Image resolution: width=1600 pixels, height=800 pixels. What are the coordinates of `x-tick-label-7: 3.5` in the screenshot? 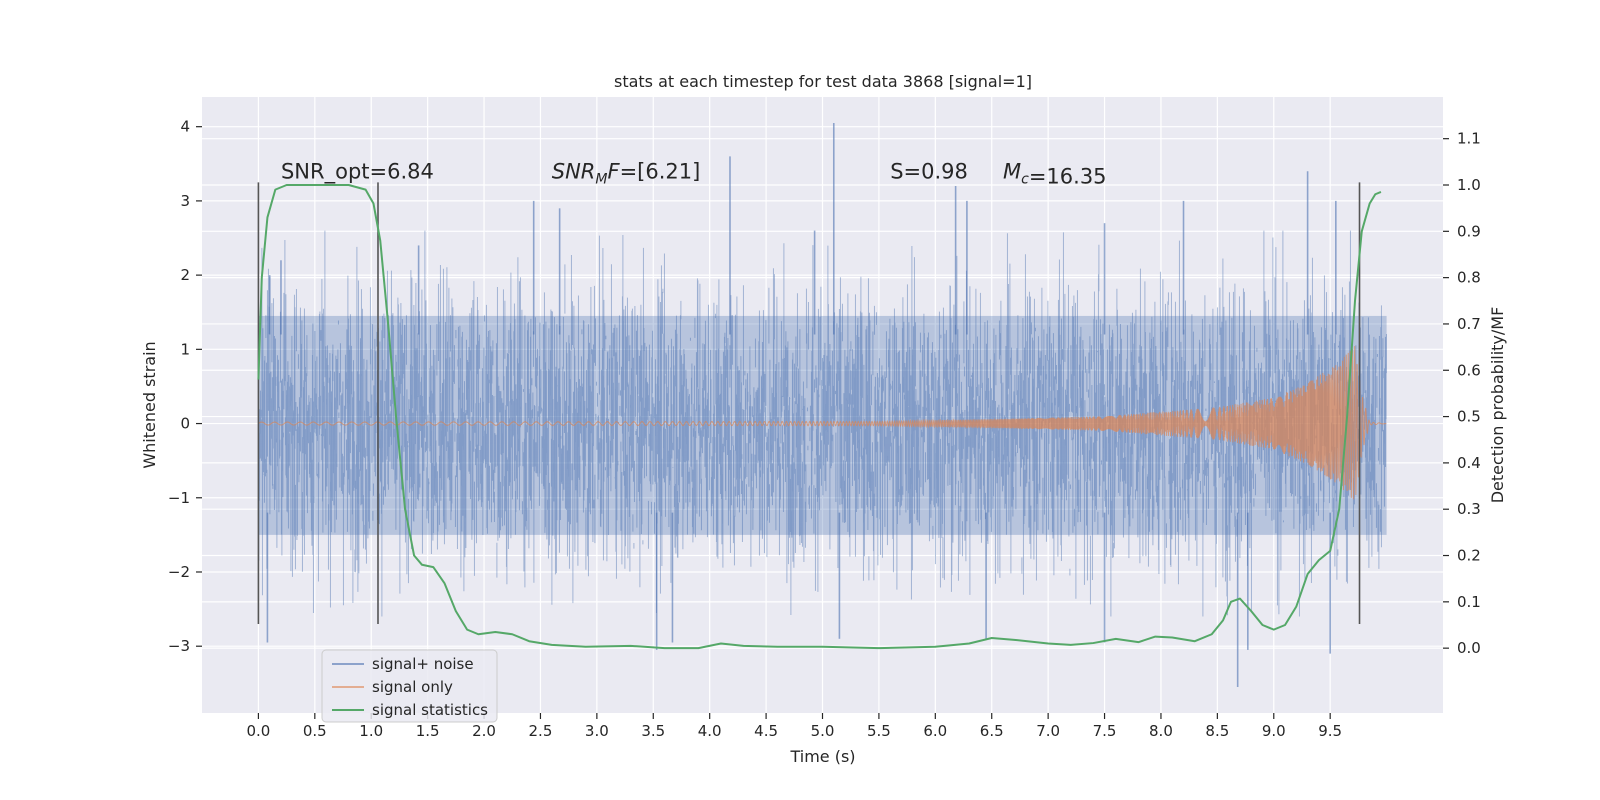 It's located at (653, 731).